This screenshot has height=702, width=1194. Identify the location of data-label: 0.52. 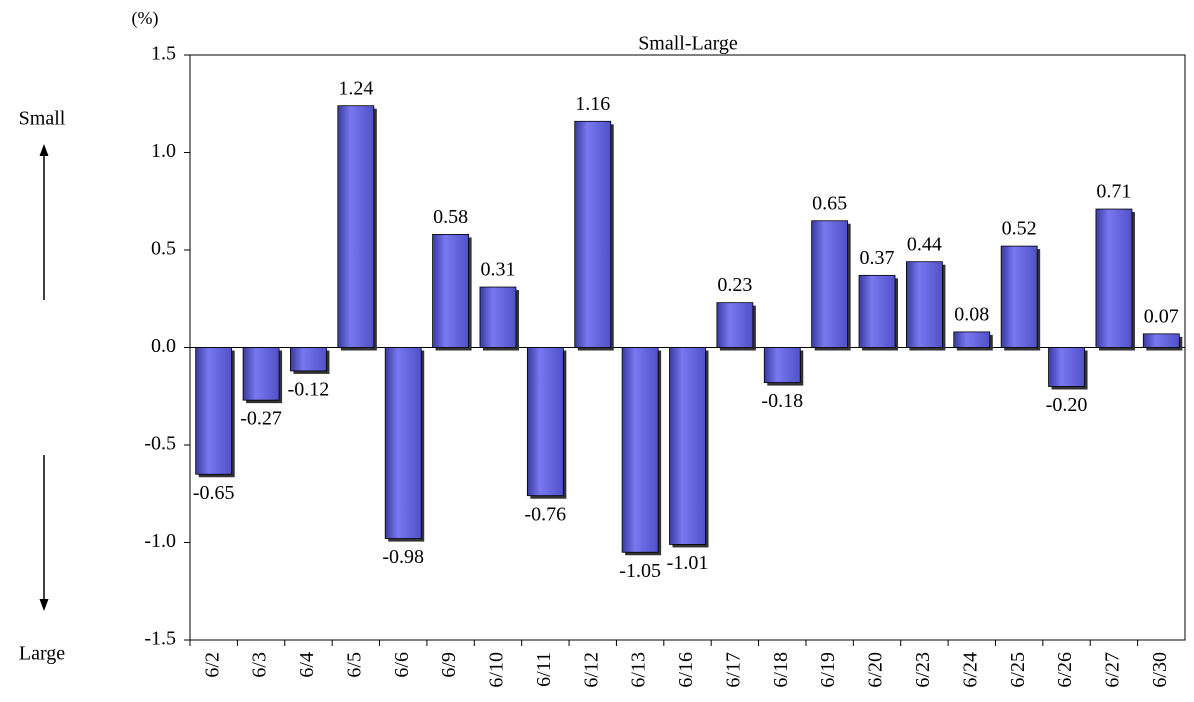
(1019, 229).